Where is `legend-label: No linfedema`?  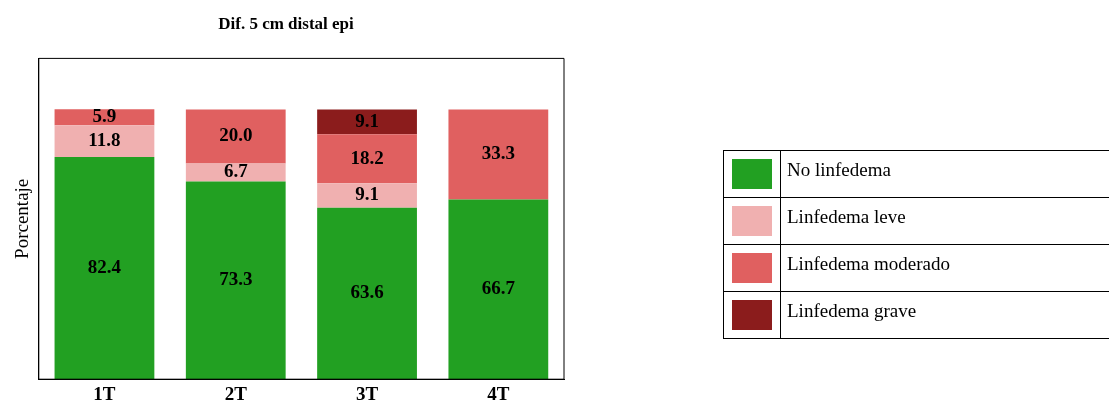
legend-label: No linfedema is located at coordinates (839, 169).